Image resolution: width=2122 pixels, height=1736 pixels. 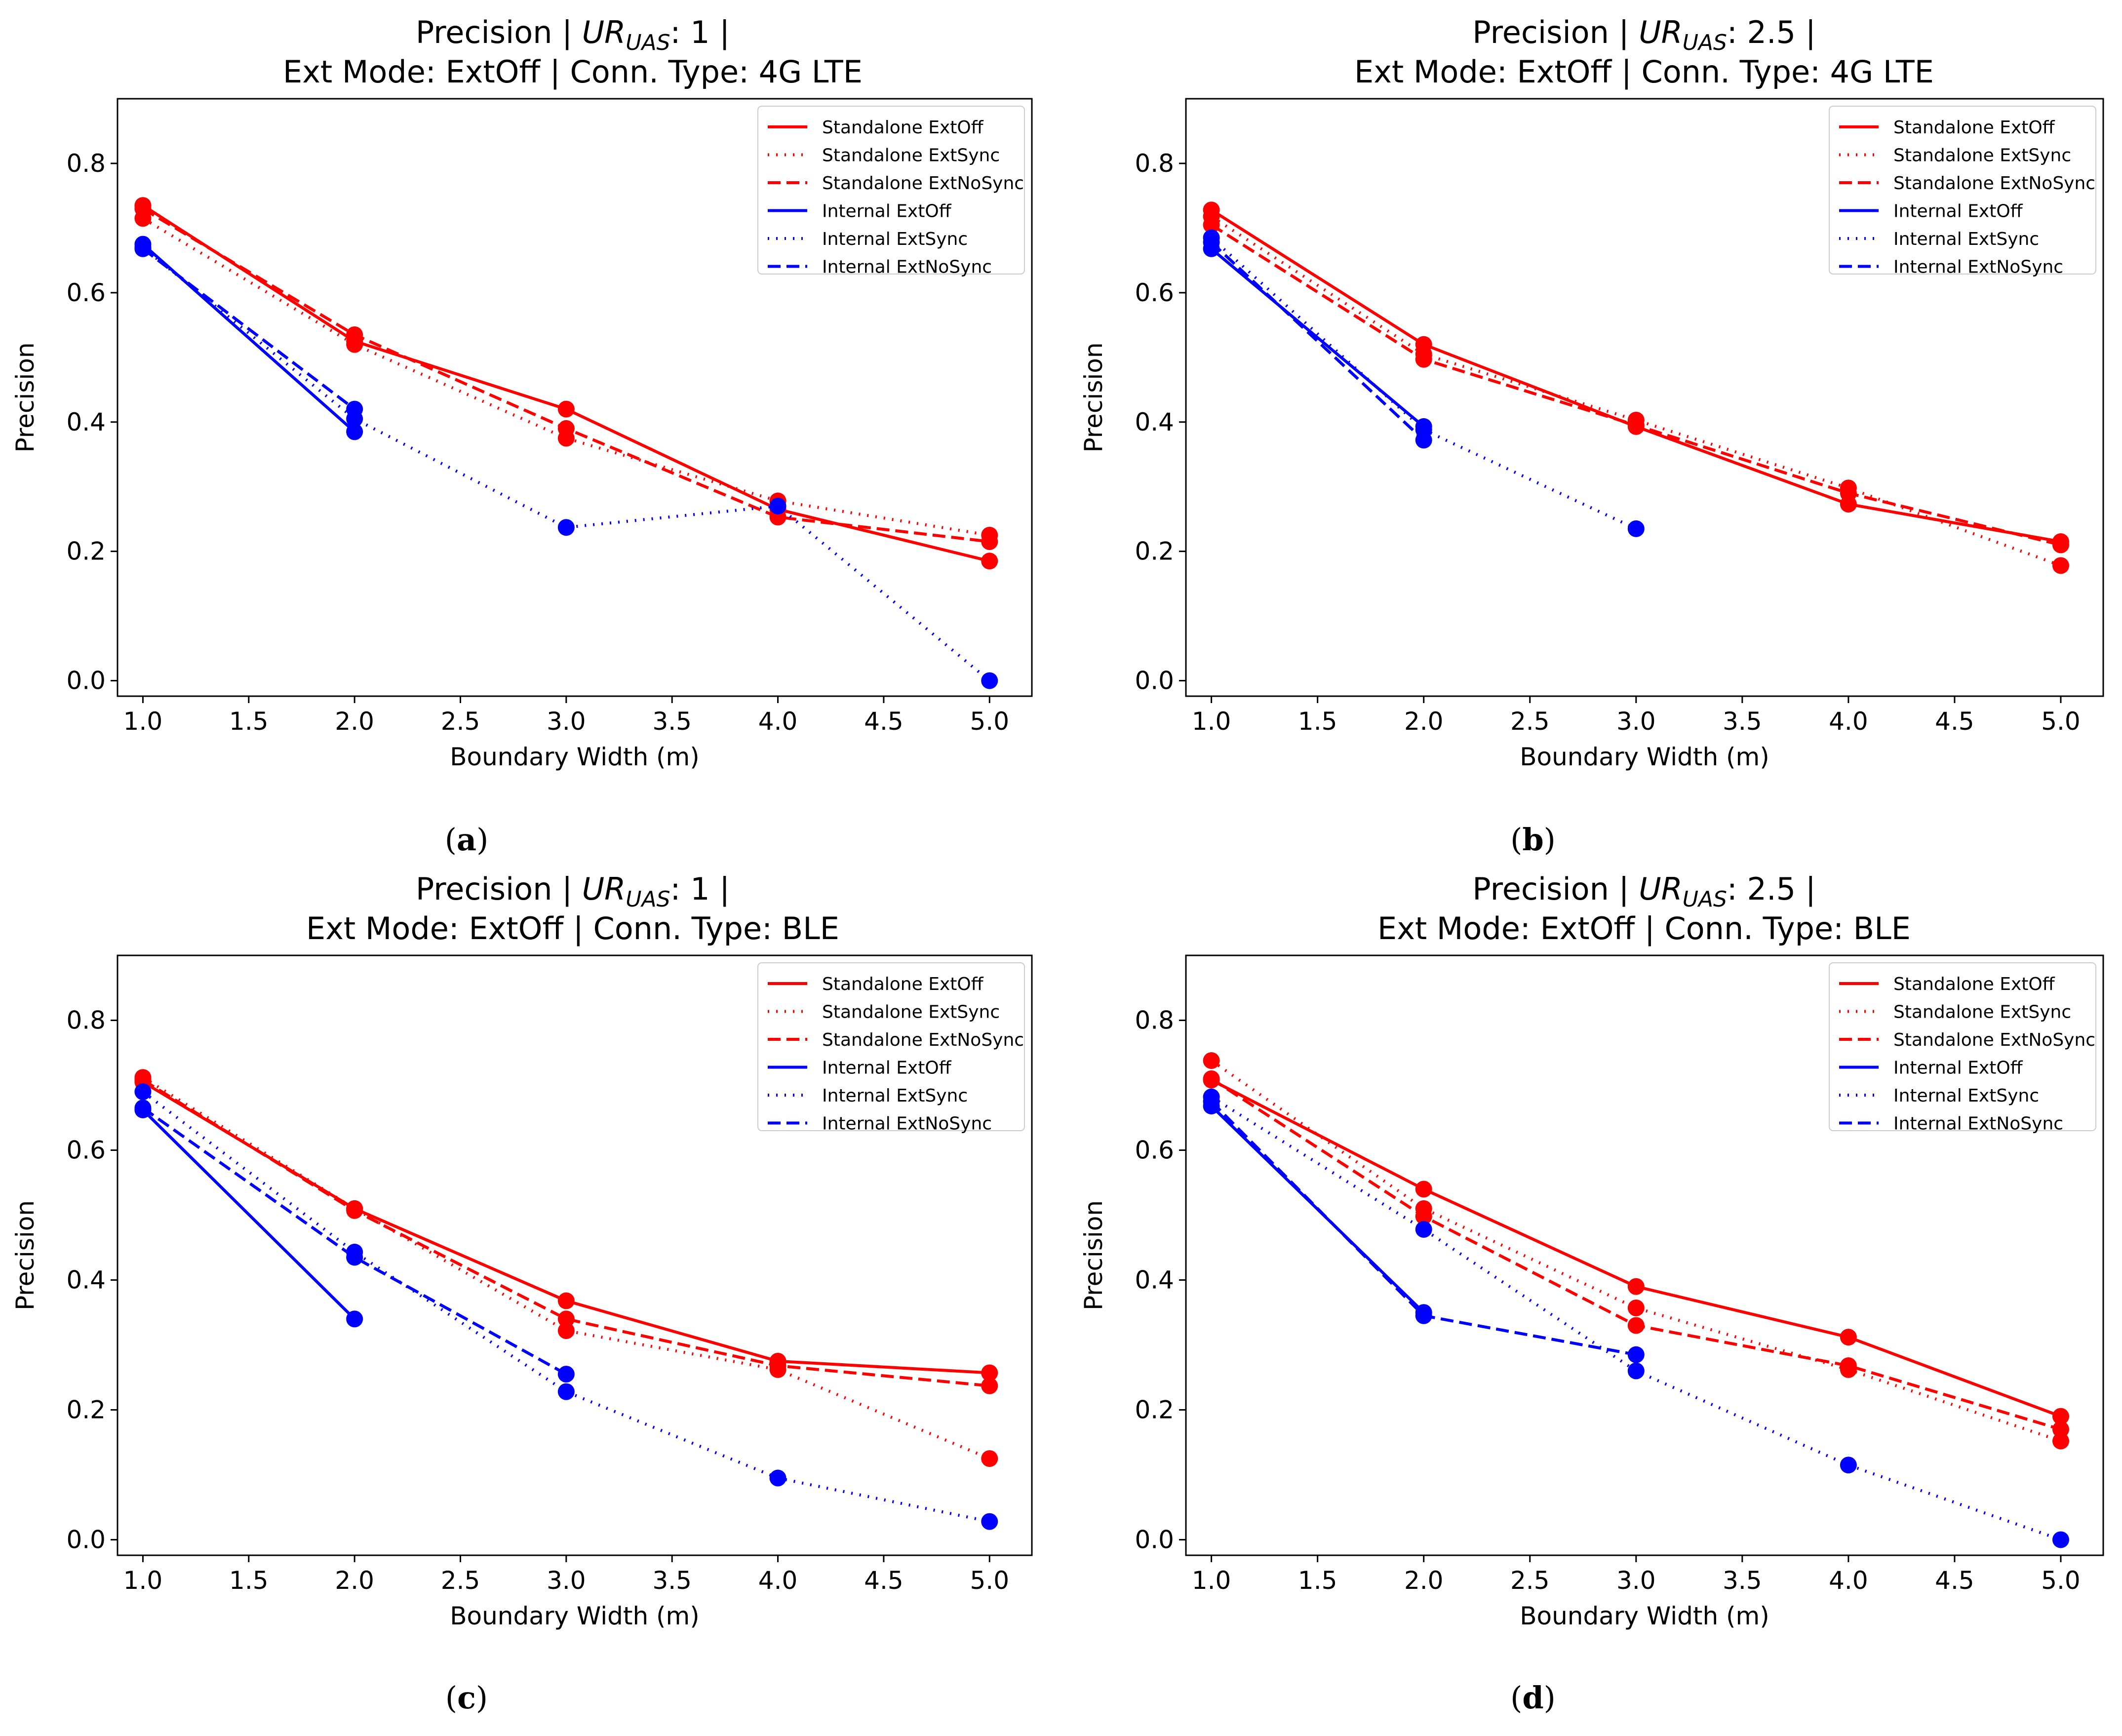 I want to click on x-tick-label: 2.5, so click(x=460, y=722).